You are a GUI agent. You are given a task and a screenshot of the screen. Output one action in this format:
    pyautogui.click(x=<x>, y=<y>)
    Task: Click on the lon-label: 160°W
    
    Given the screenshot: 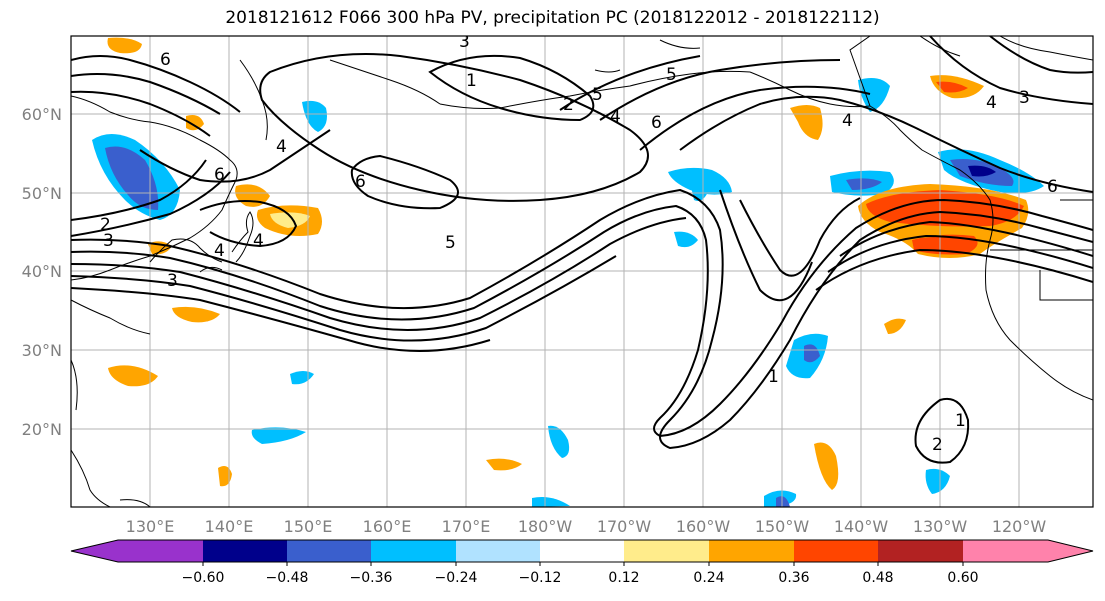 What is the action you would take?
    pyautogui.click(x=703, y=526)
    